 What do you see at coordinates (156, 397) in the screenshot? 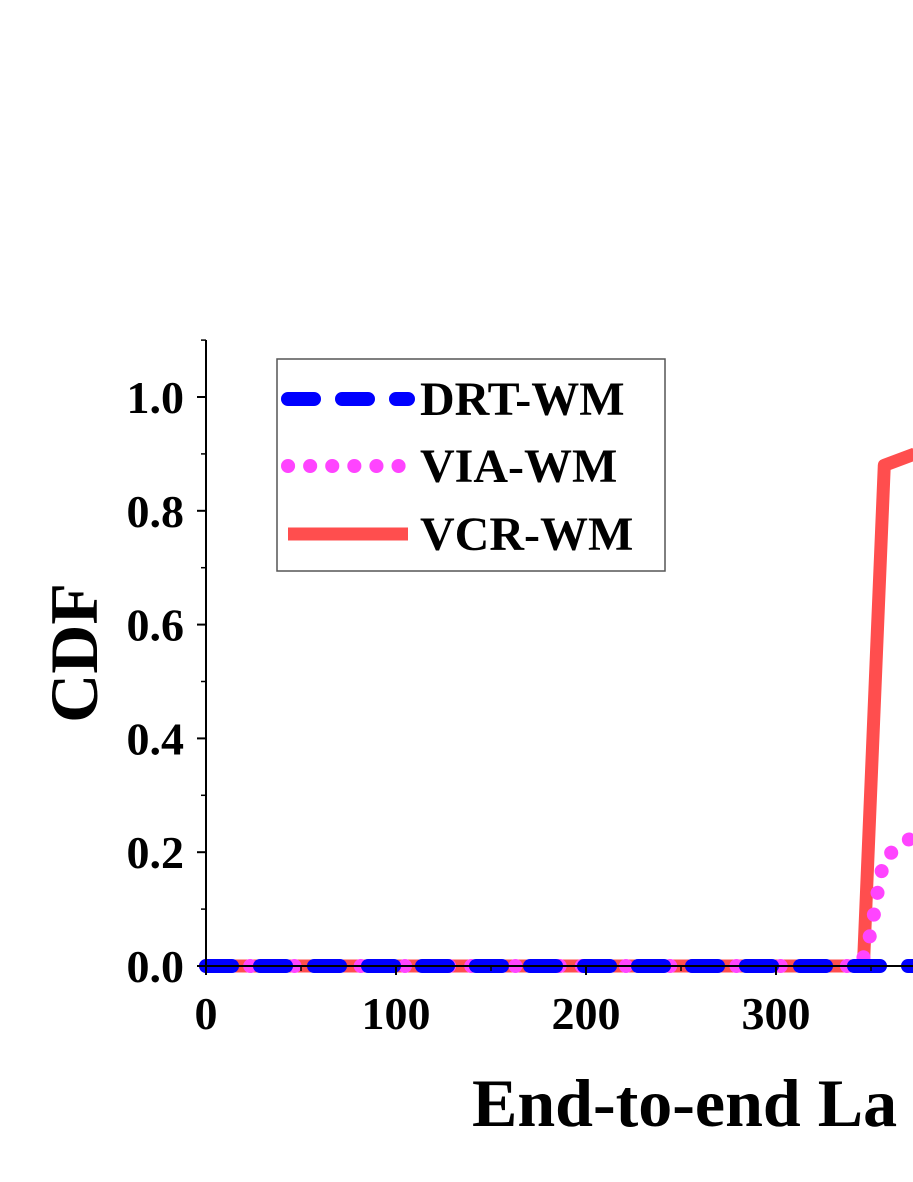
I see `y-tick-label: 1.0` at bounding box center [156, 397].